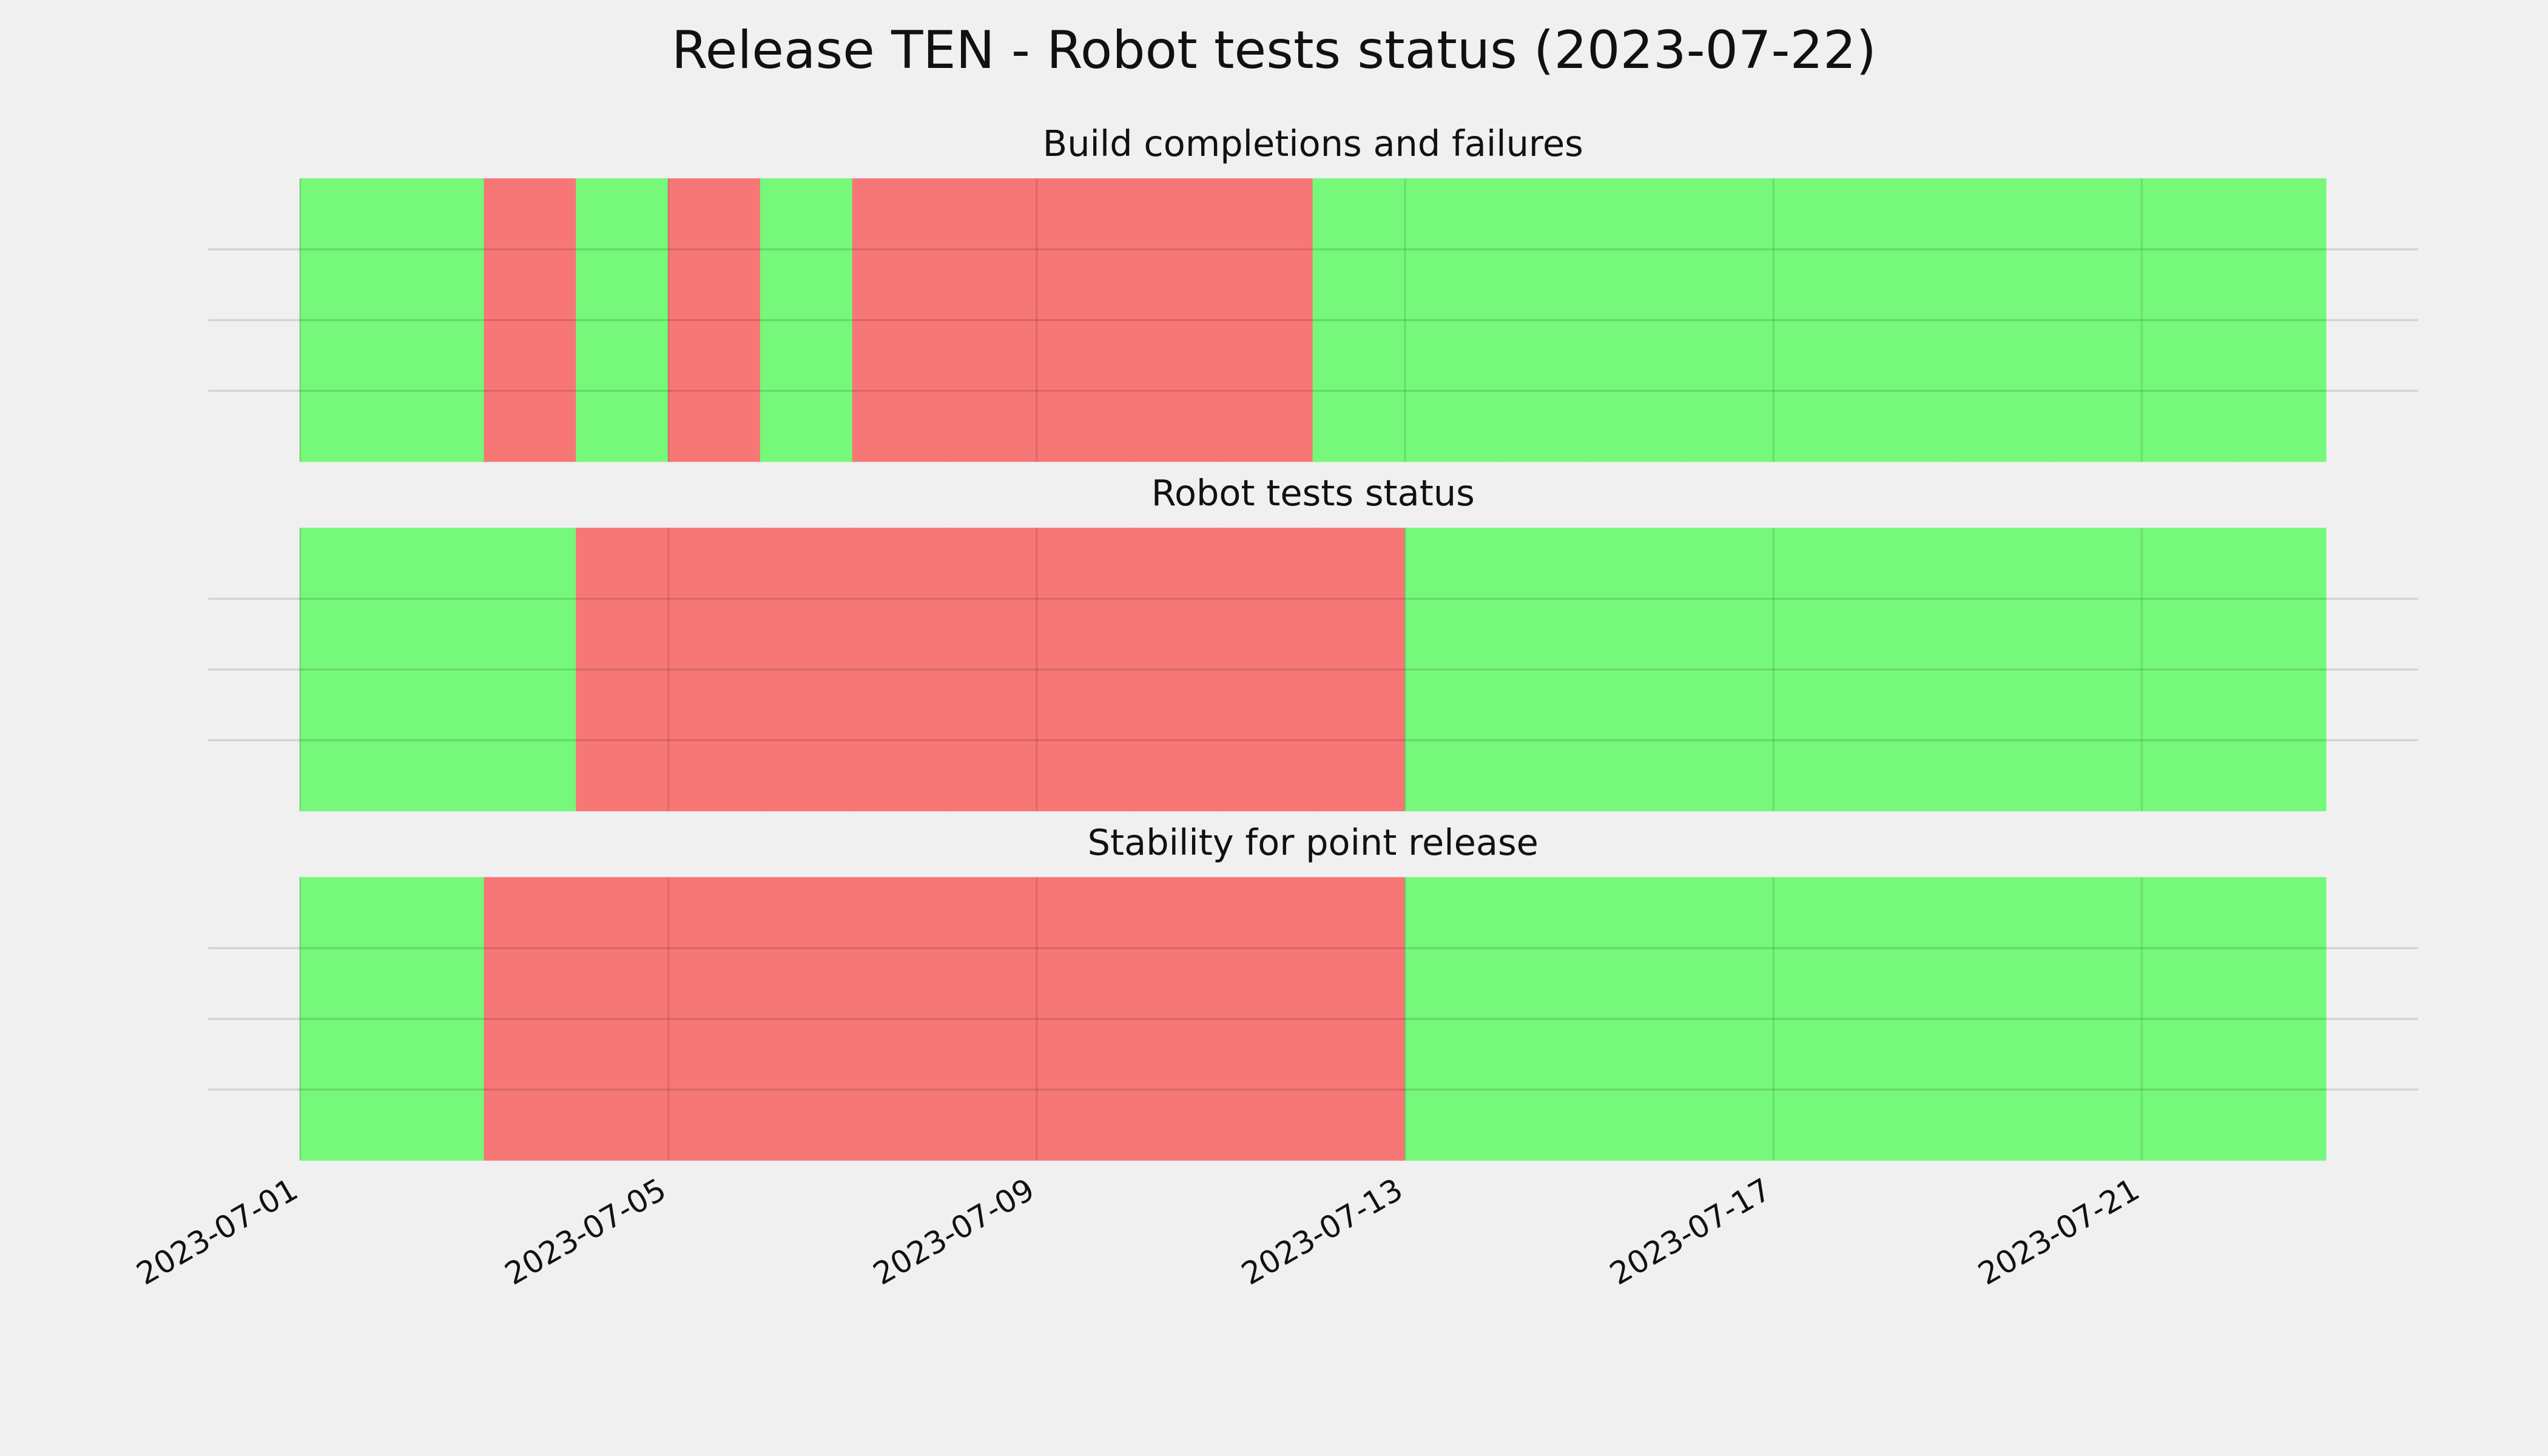 Image resolution: width=2548 pixels, height=1456 pixels. I want to click on panel-title: Build completions and failures, so click(1313, 143).